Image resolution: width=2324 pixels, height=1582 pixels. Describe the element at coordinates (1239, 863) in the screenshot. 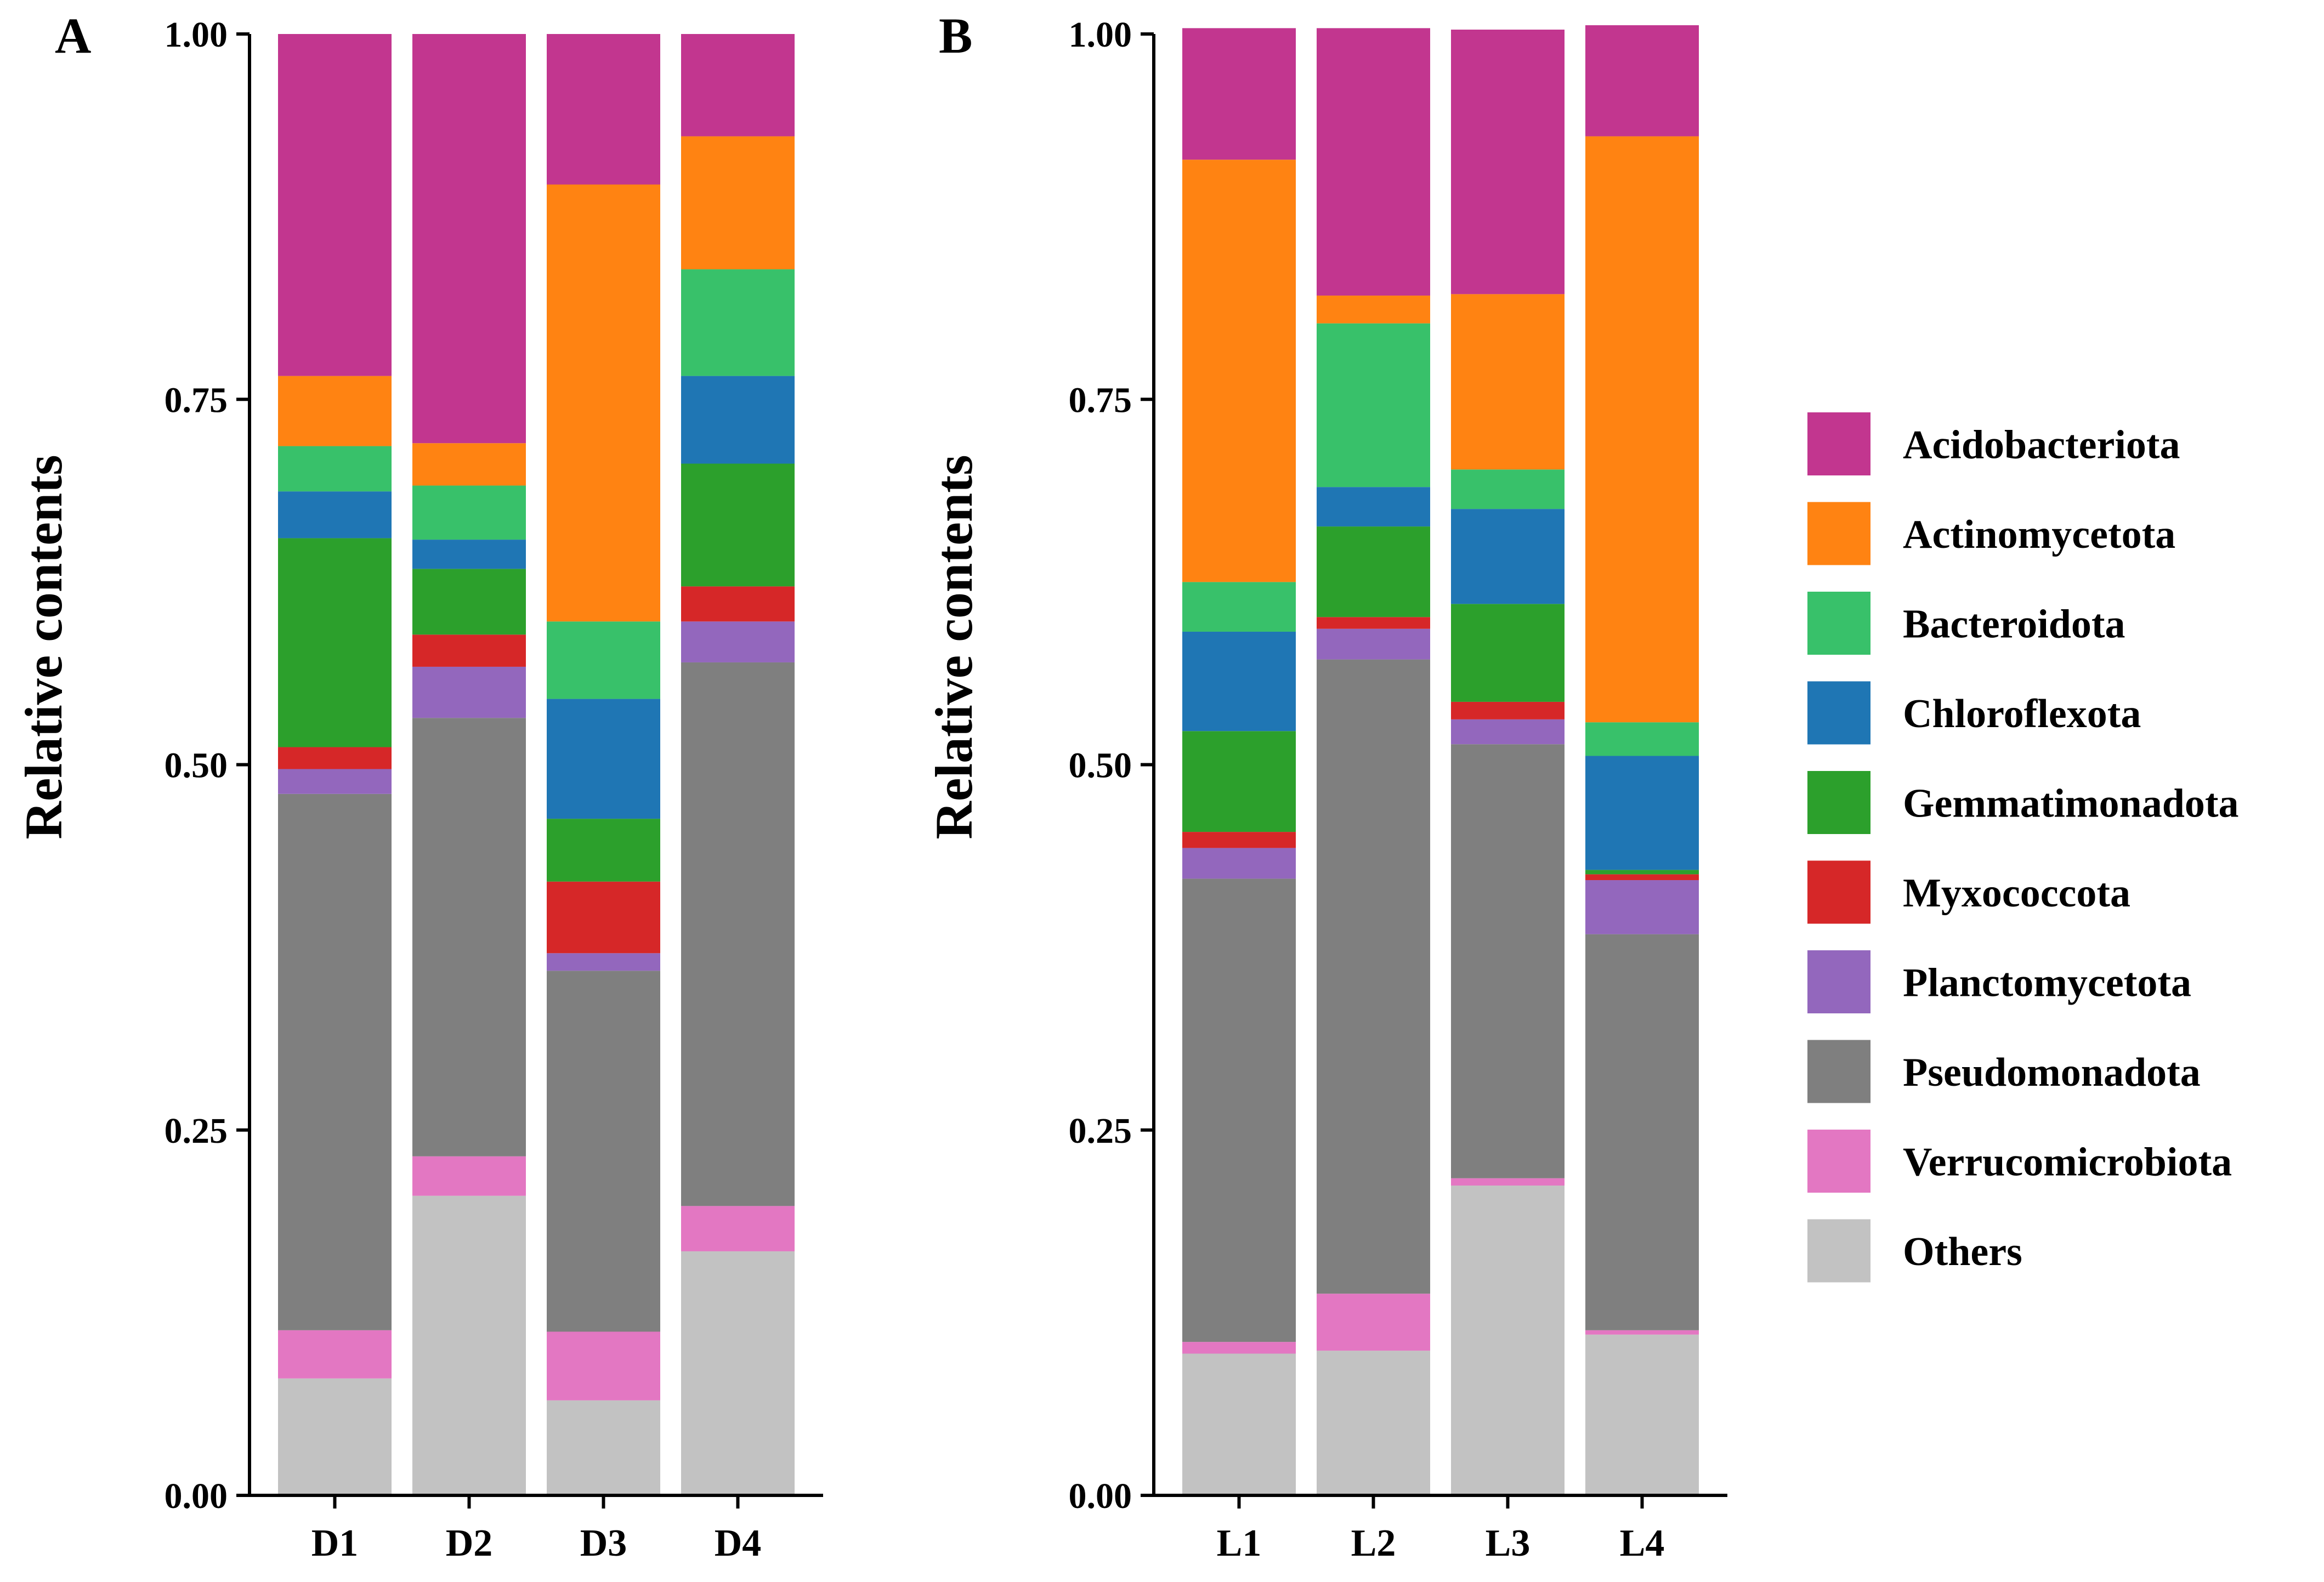

I see `bar-segment-l1-planctomycetota` at that location.